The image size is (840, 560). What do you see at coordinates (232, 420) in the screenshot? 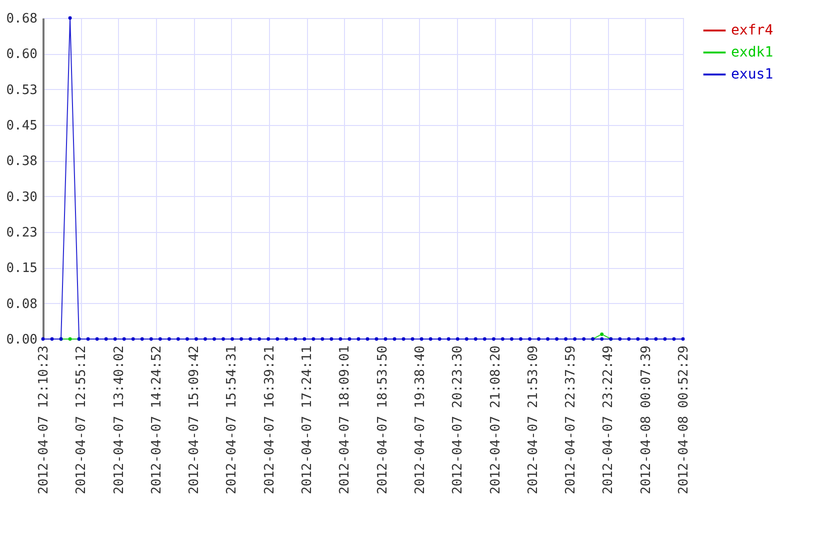
I see `x-tick-label: 2012-04-07 15:54:31` at bounding box center [232, 420].